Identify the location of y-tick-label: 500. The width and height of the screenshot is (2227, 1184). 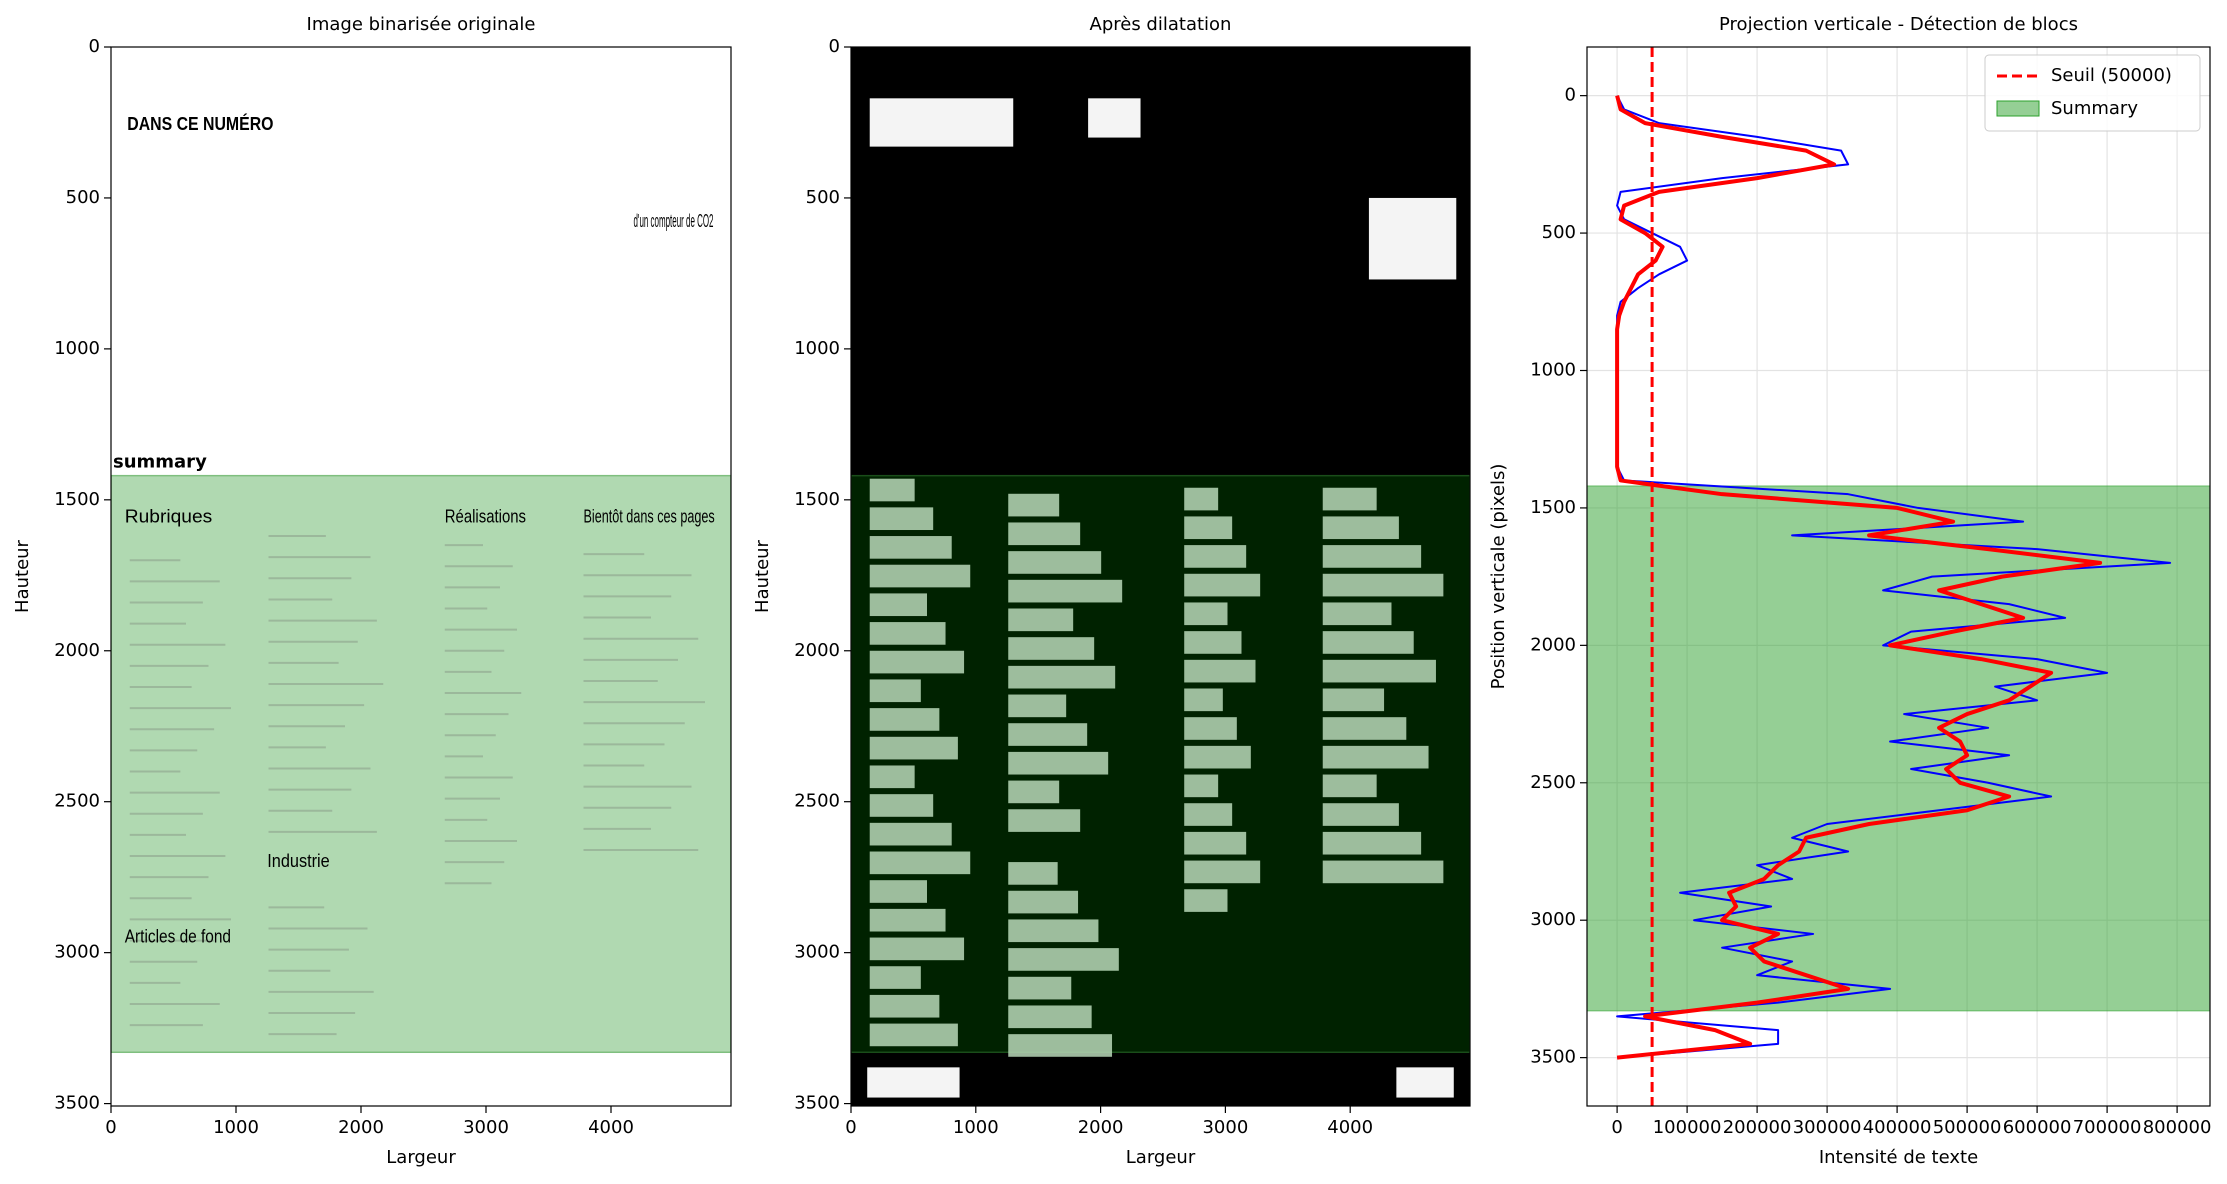
(1559, 232).